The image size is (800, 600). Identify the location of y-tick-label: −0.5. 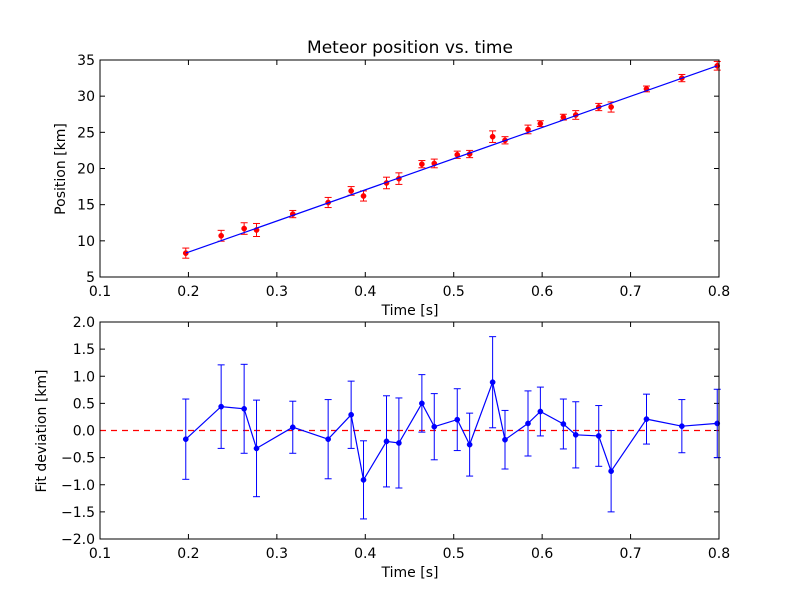
(78, 459).